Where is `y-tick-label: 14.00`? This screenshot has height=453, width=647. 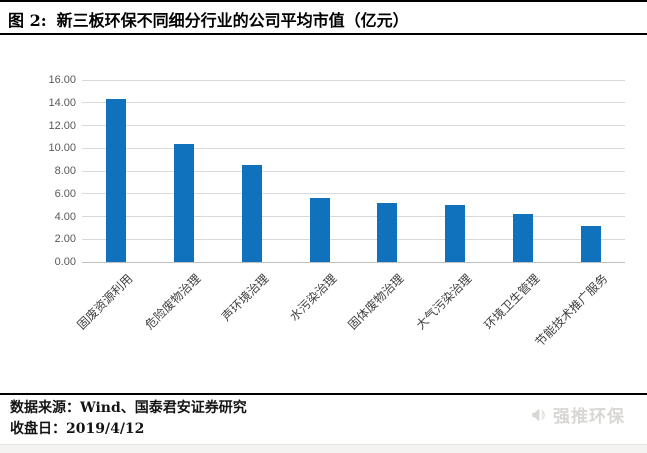
y-tick-label: 14.00 is located at coordinates (62, 102).